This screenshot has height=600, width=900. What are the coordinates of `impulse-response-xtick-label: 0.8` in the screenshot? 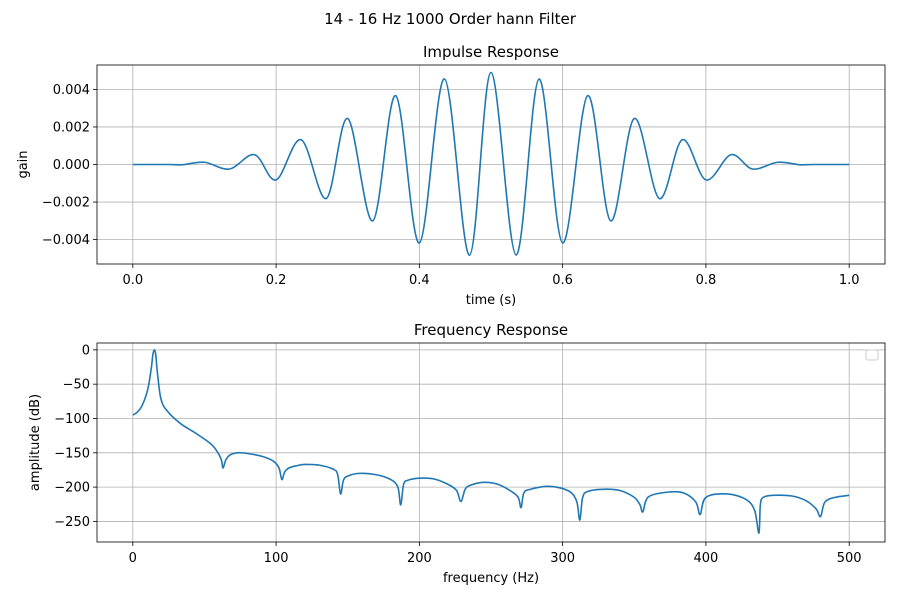 It's located at (706, 280).